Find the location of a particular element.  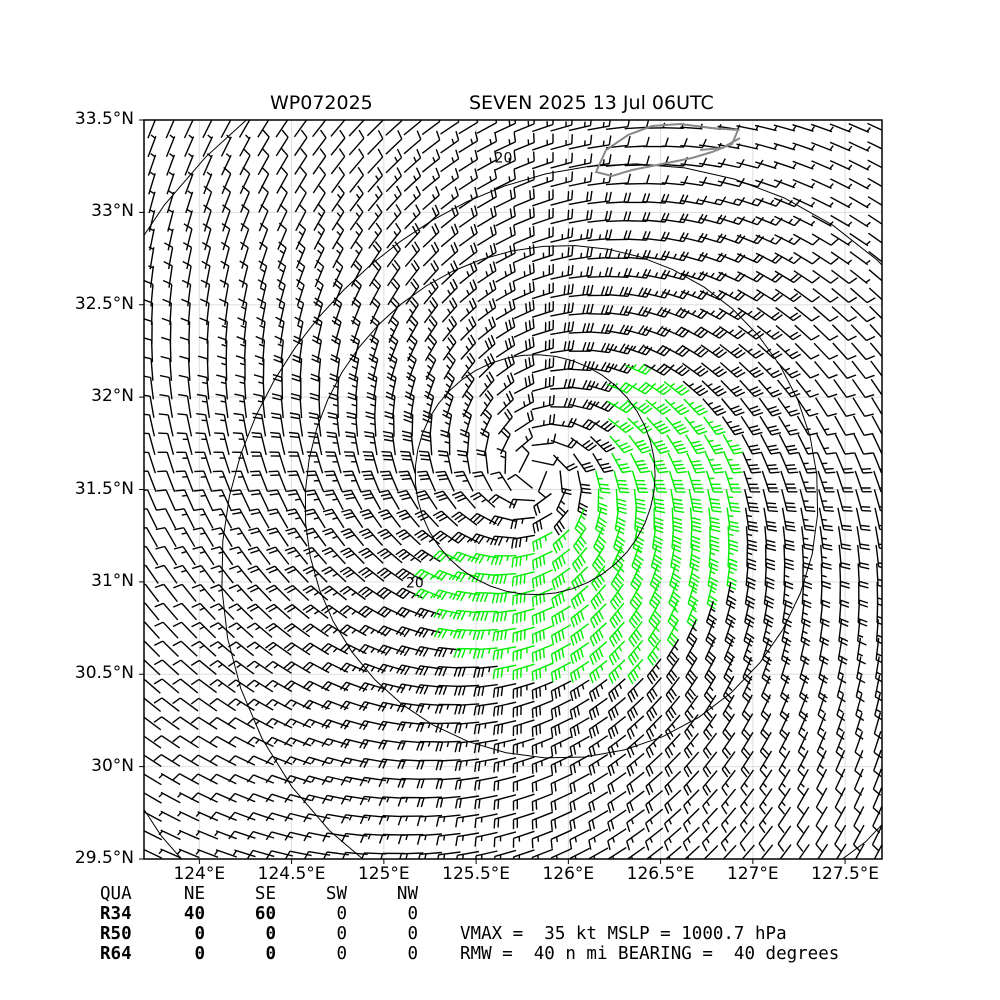

r64-nw: 0 is located at coordinates (412, 954).